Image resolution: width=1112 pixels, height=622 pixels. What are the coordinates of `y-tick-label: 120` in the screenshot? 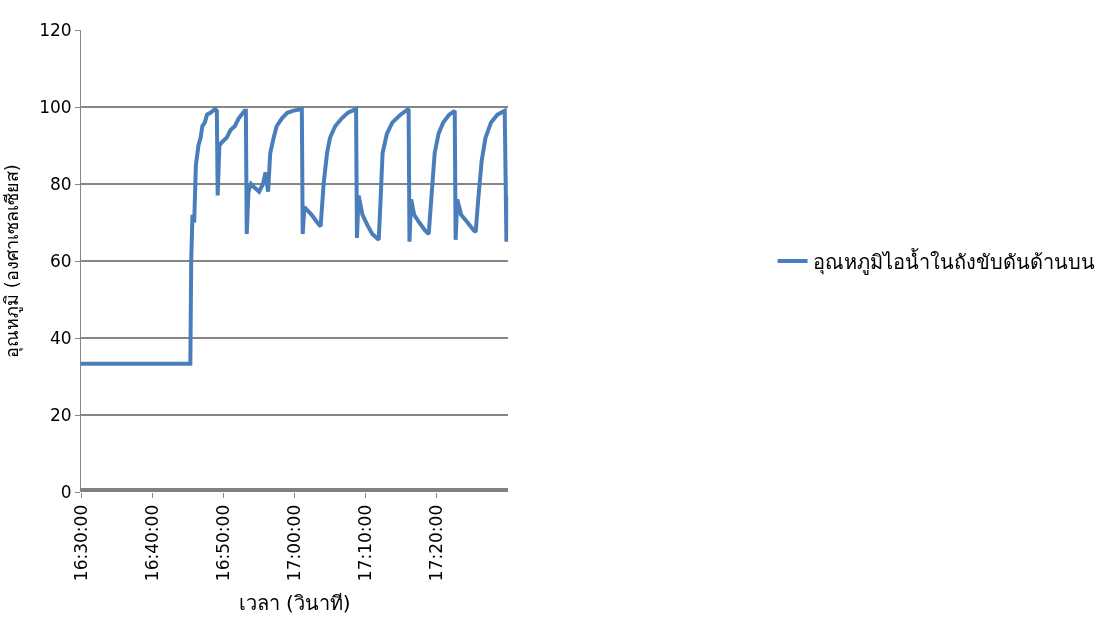 It's located at (55, 29).